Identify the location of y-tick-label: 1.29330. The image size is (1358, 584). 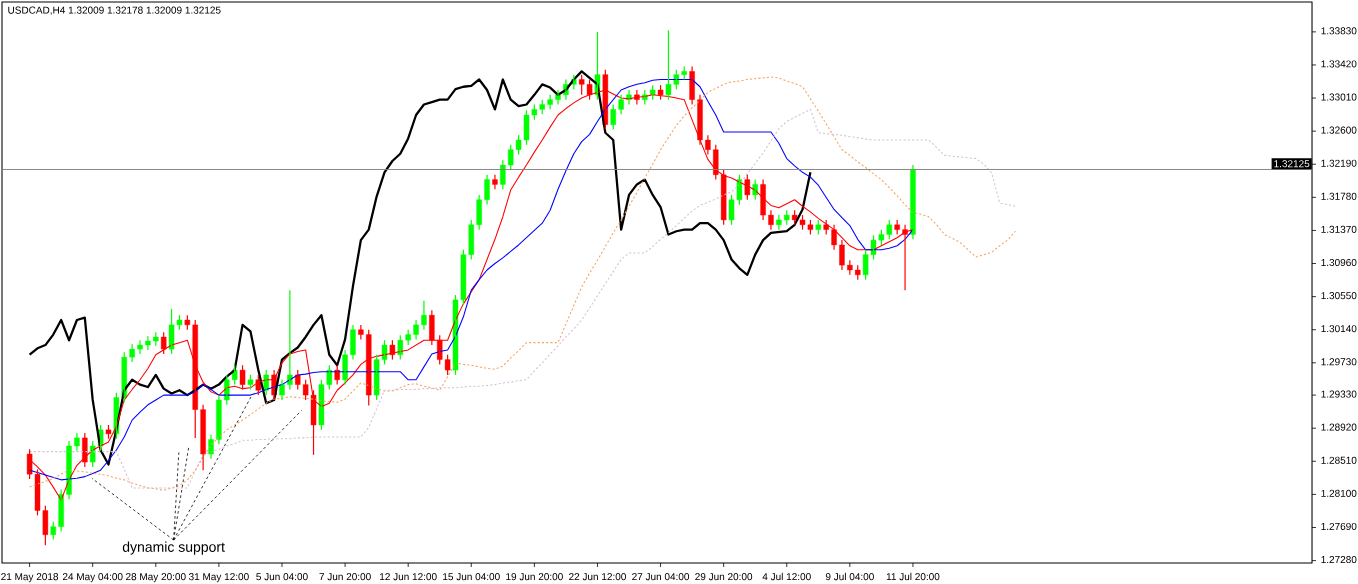
(1339, 394).